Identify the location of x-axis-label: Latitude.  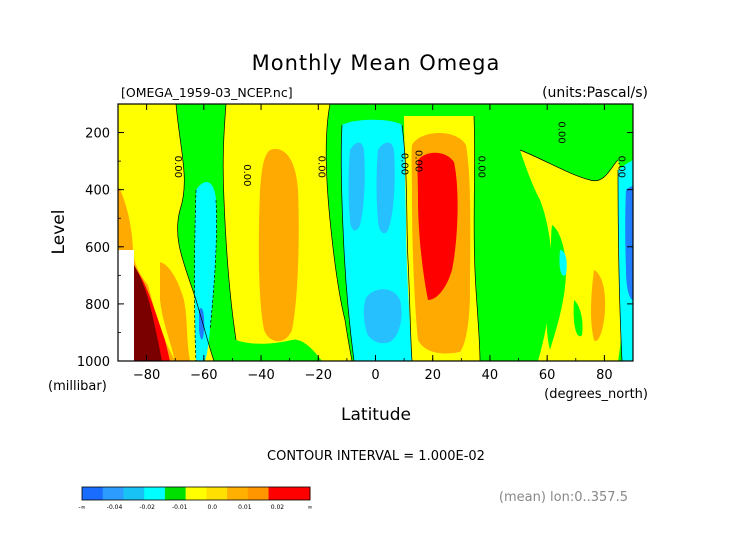
(376, 415).